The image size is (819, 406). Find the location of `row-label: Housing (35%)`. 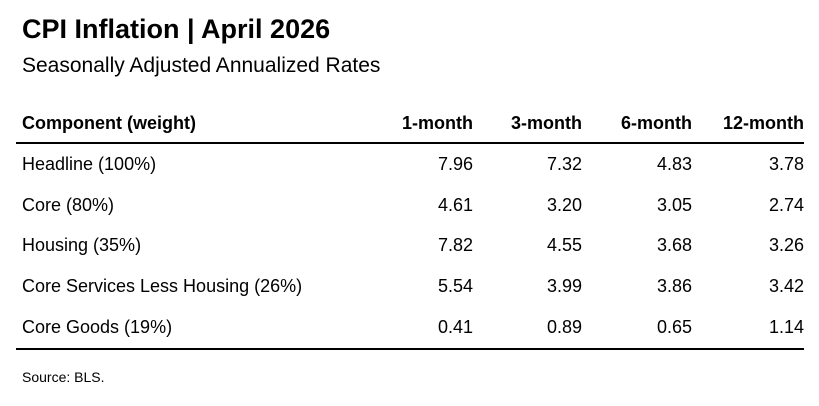

row-label: Housing (35%) is located at coordinates (82, 245).